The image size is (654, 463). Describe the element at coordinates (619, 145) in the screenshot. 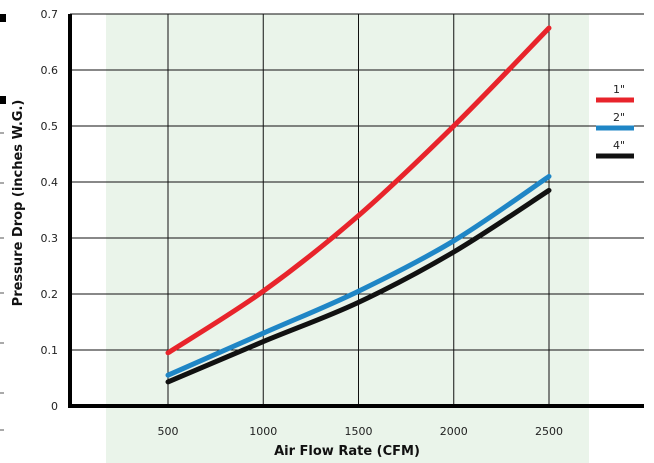

I see `legend-label-3: 4"` at that location.